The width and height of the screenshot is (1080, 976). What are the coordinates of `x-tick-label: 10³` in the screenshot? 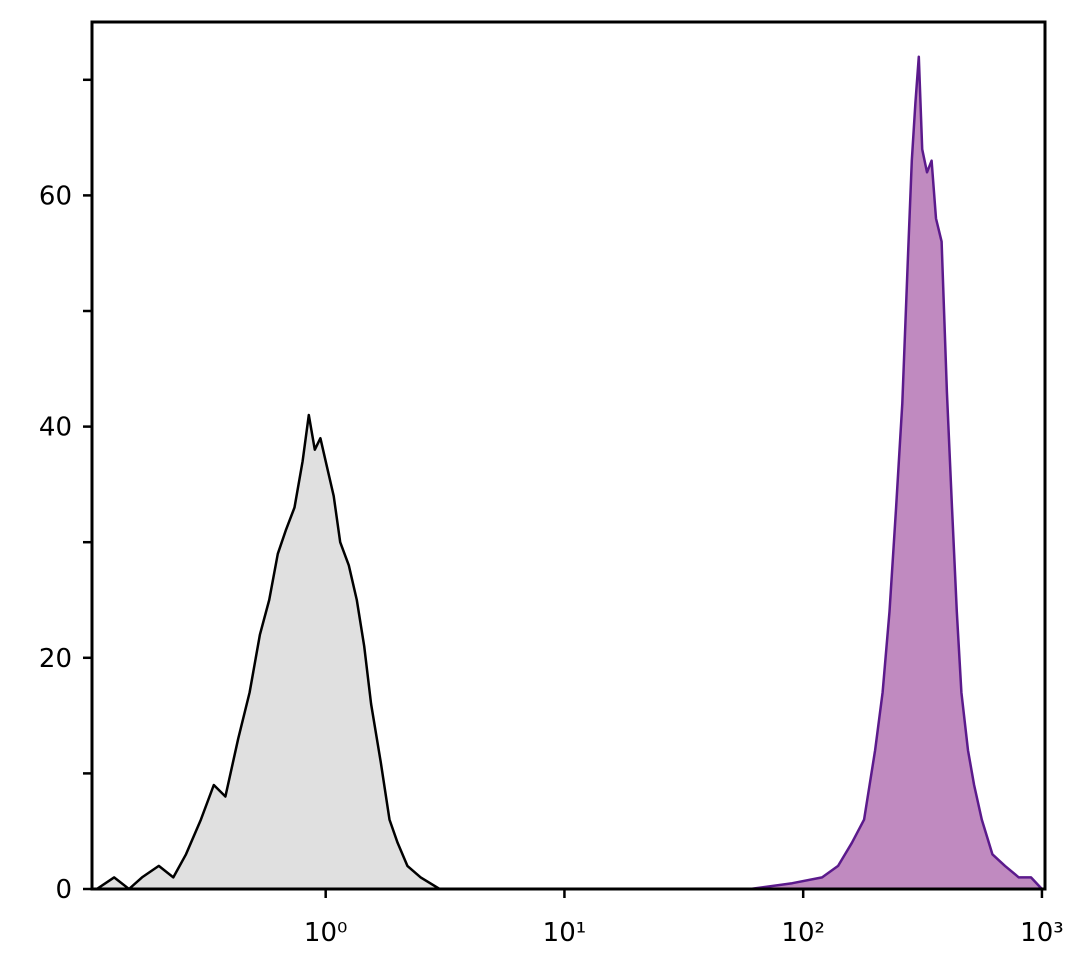 It's located at (1042, 933).